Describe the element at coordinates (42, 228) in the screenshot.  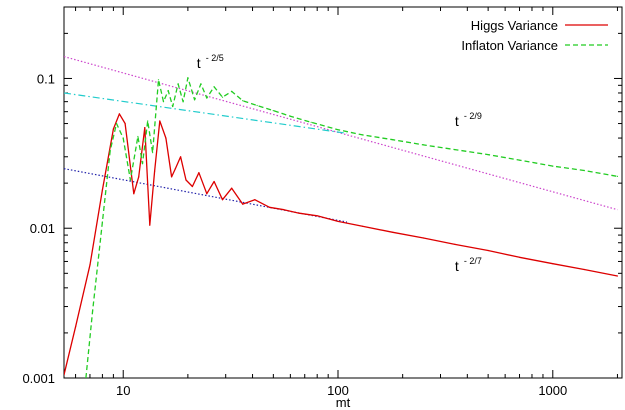
I see `y-tick-label: 0.01` at that location.